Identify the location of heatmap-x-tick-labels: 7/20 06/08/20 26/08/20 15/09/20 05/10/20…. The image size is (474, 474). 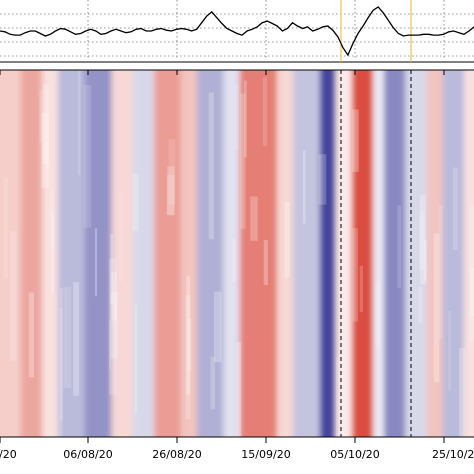
(237, 454).